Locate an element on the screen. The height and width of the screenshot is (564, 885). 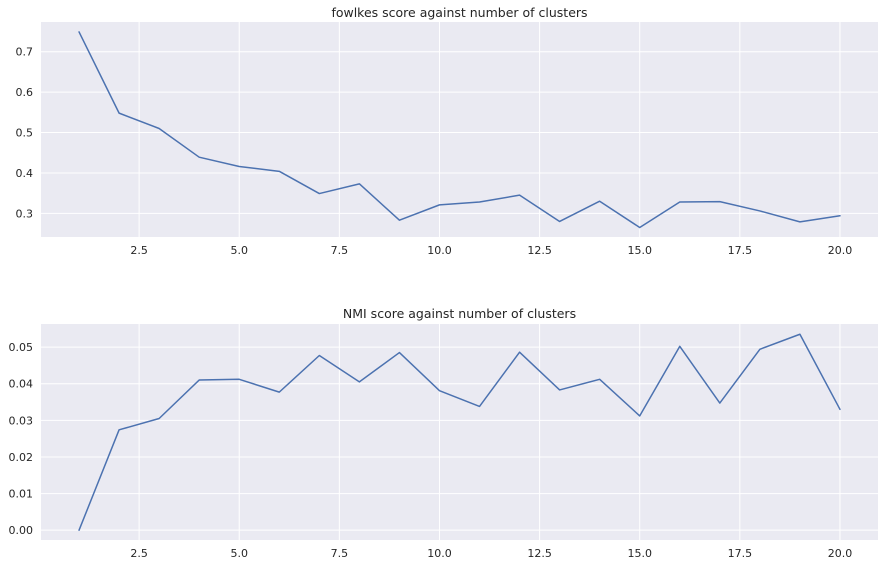
y-tick-label: 0.4 is located at coordinates (25, 173).